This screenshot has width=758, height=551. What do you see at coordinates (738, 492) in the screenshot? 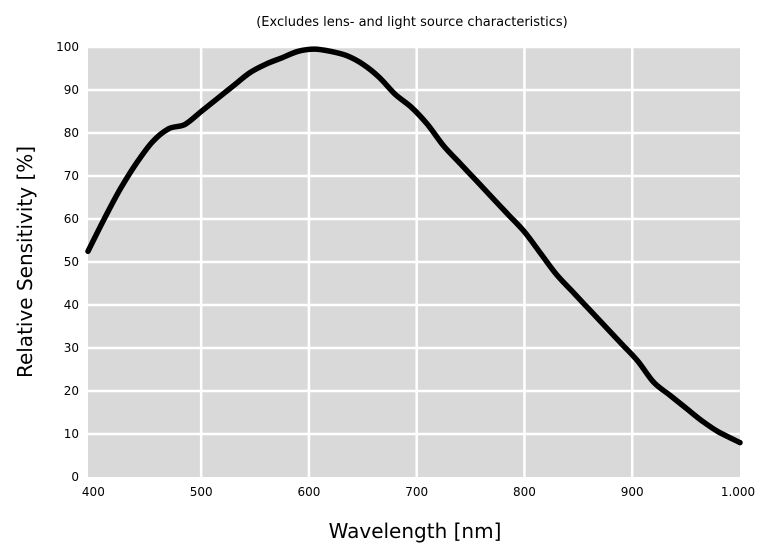
I see `x-tick-label: 1.000` at bounding box center [738, 492].